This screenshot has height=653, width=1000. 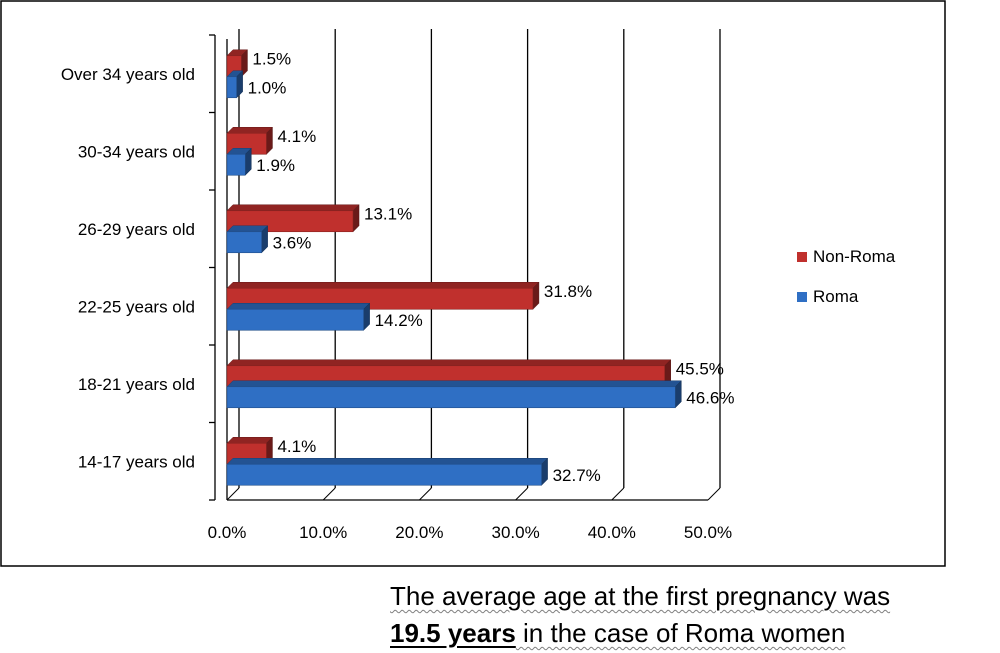 What do you see at coordinates (700, 368) in the screenshot?
I see `data-label: 45.5%` at bounding box center [700, 368].